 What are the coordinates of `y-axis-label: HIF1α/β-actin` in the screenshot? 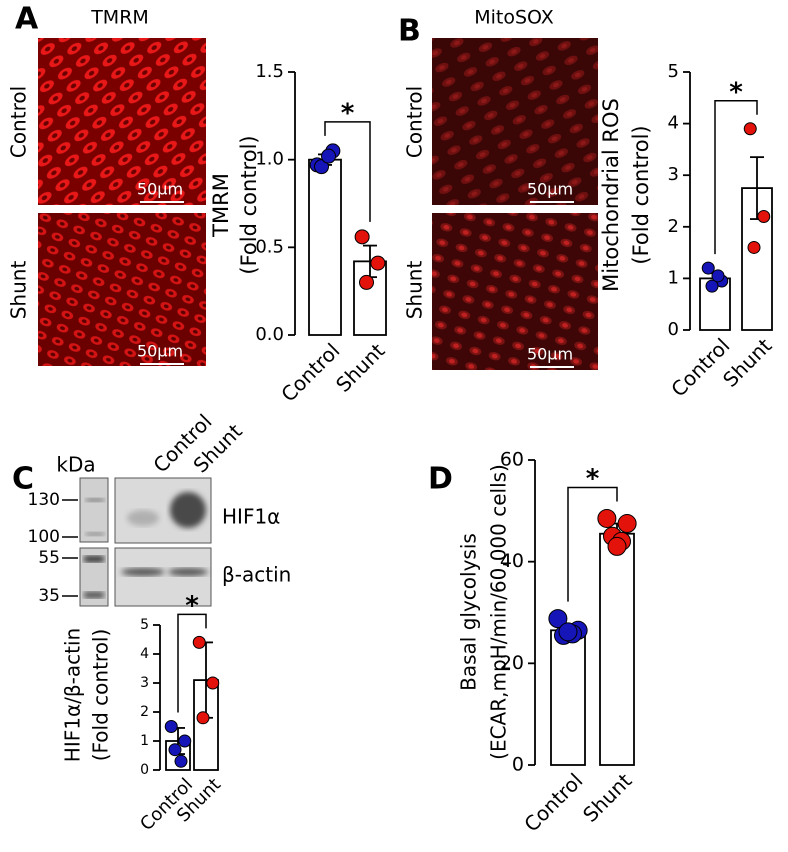 It's located at (73, 695).